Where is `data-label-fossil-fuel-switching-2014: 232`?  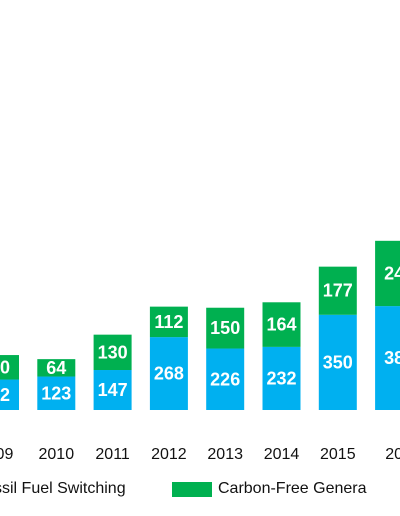 data-label-fossil-fuel-switching-2014: 232 is located at coordinates (281, 378).